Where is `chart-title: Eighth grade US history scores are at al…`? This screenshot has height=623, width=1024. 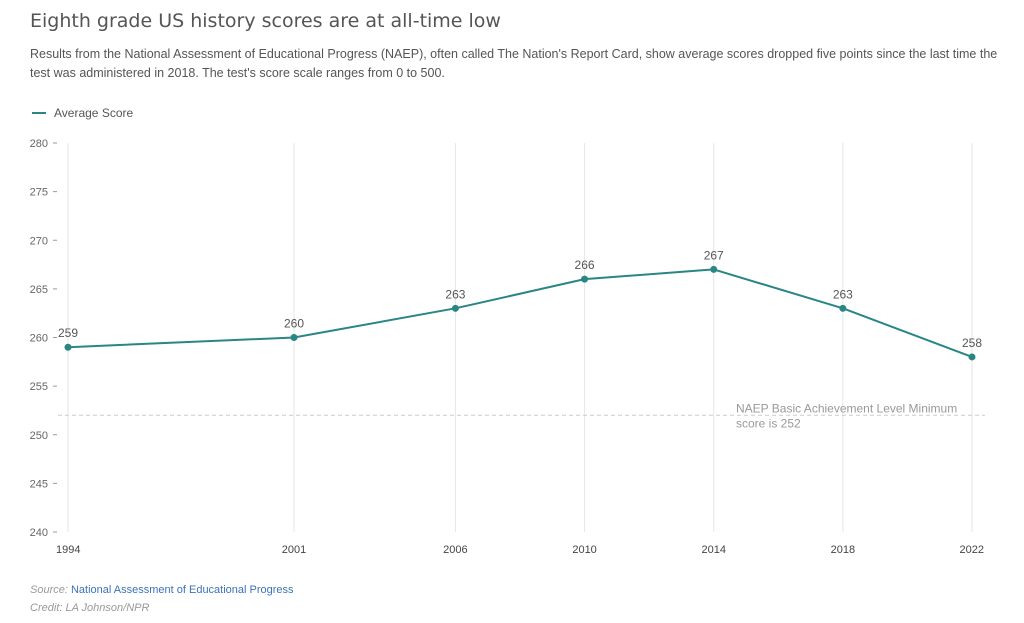 chart-title: Eighth grade US history scores are at al… is located at coordinates (265, 21).